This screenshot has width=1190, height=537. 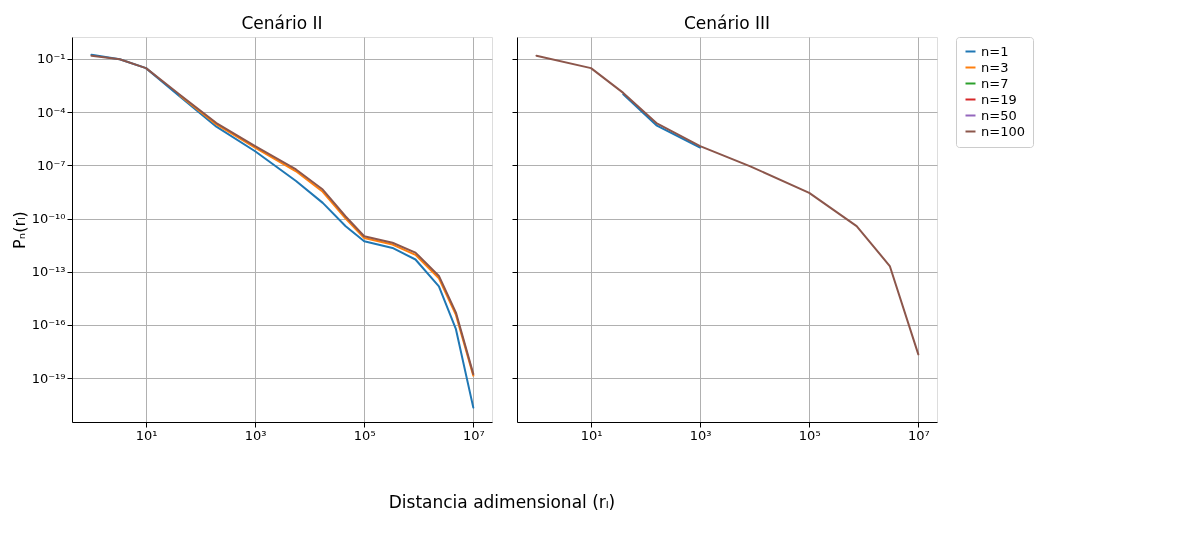 What do you see at coordinates (999, 99) in the screenshot?
I see `legend-label: n=19` at bounding box center [999, 99].